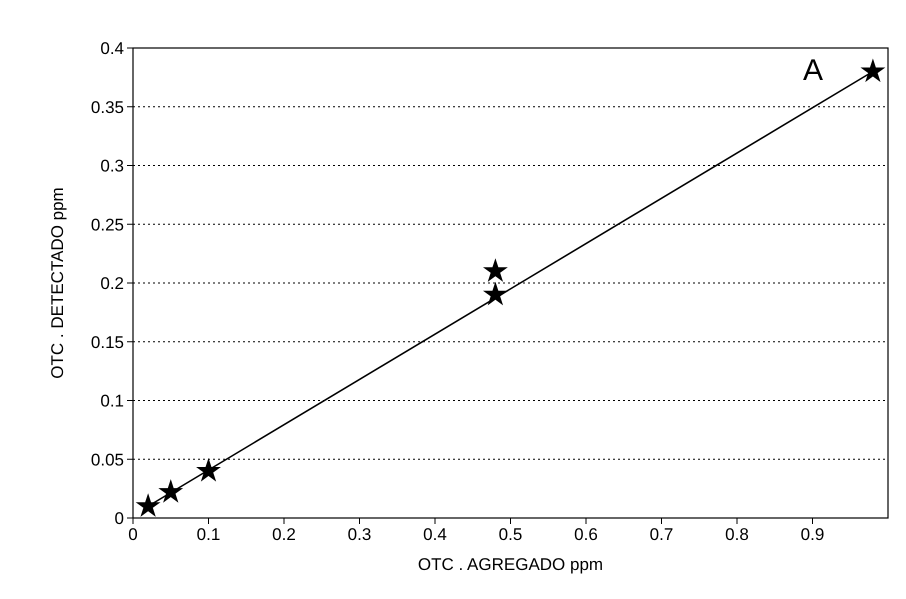 The image size is (906, 599). I want to click on y-tick-label: 0.1, so click(112, 401).